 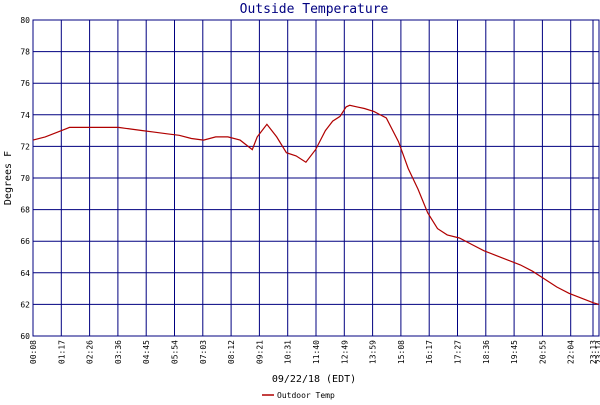 What do you see at coordinates (25, 336) in the screenshot?
I see `y-tick-label: 60` at bounding box center [25, 336].